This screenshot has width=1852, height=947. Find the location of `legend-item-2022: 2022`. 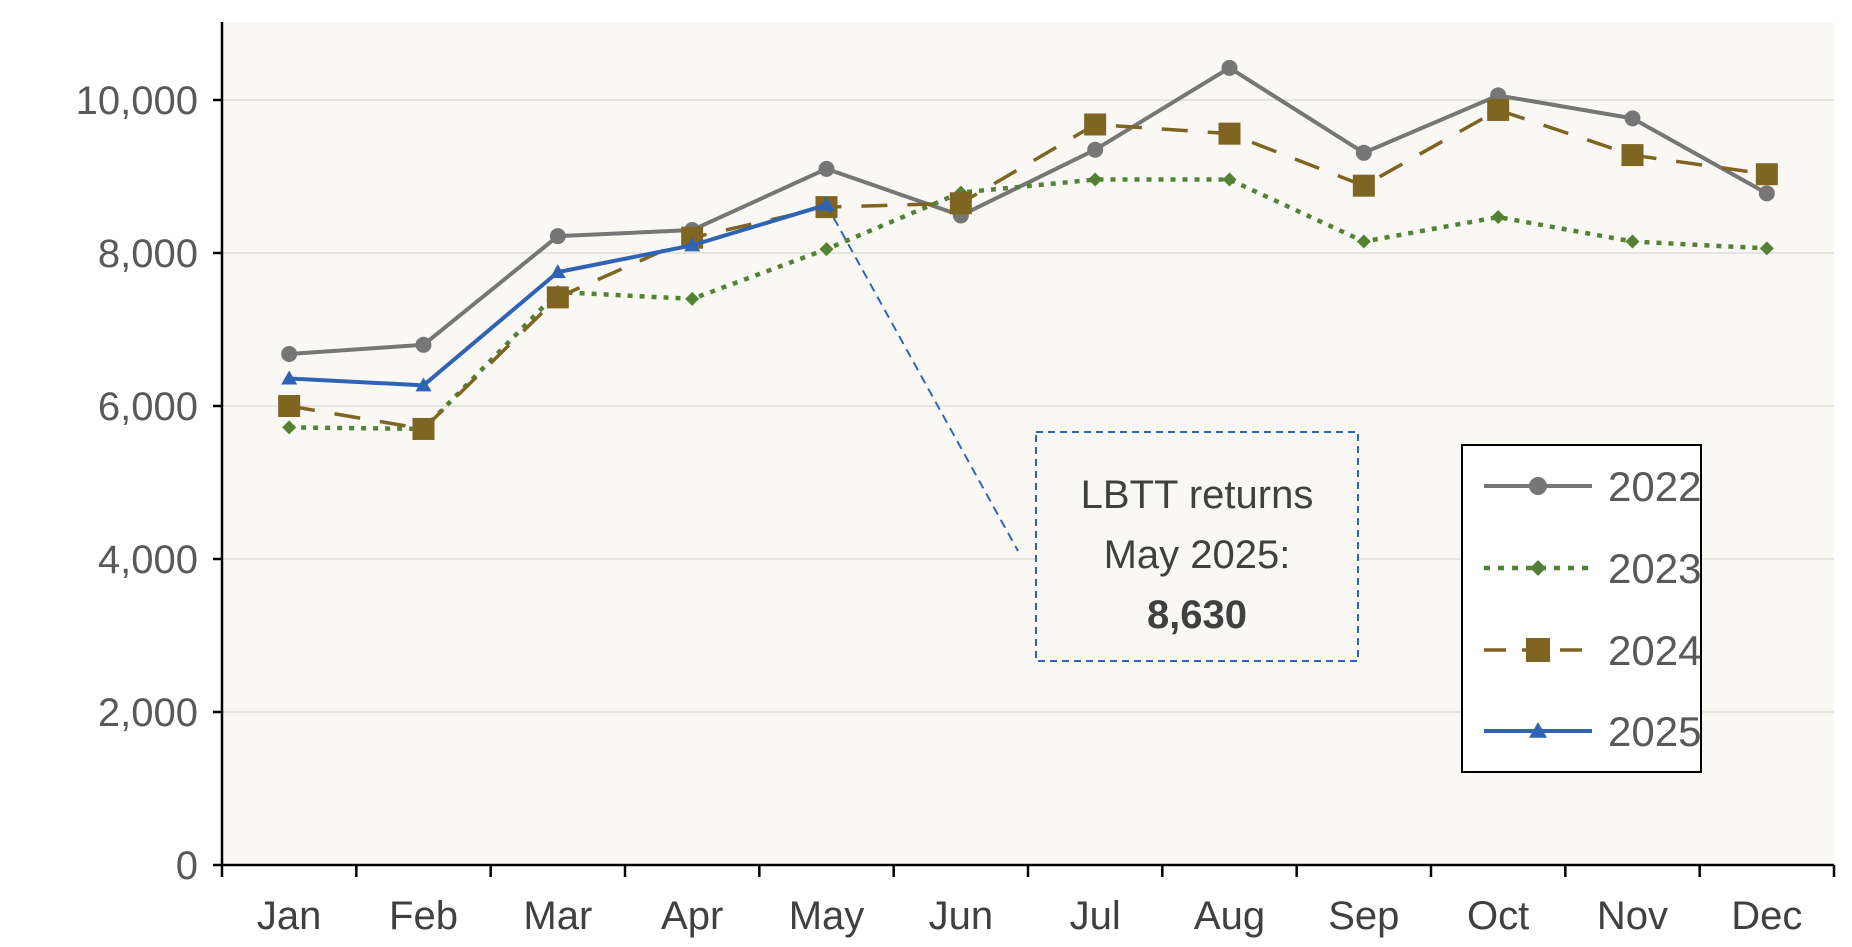

legend-item-2022: 2022 is located at coordinates (1592, 486).